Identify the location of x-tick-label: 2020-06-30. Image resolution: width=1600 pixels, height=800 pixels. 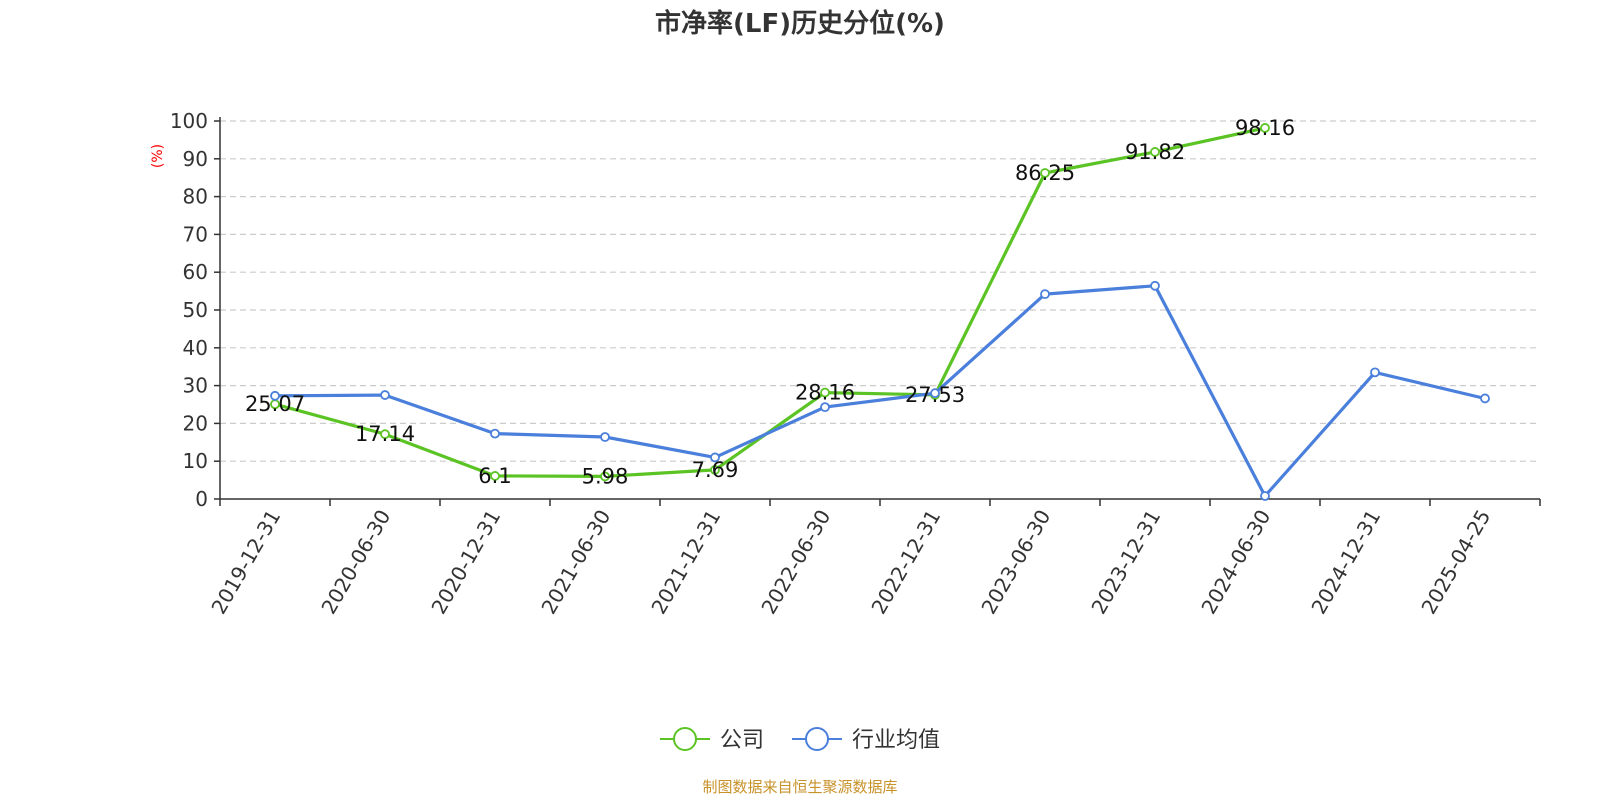
(355, 562).